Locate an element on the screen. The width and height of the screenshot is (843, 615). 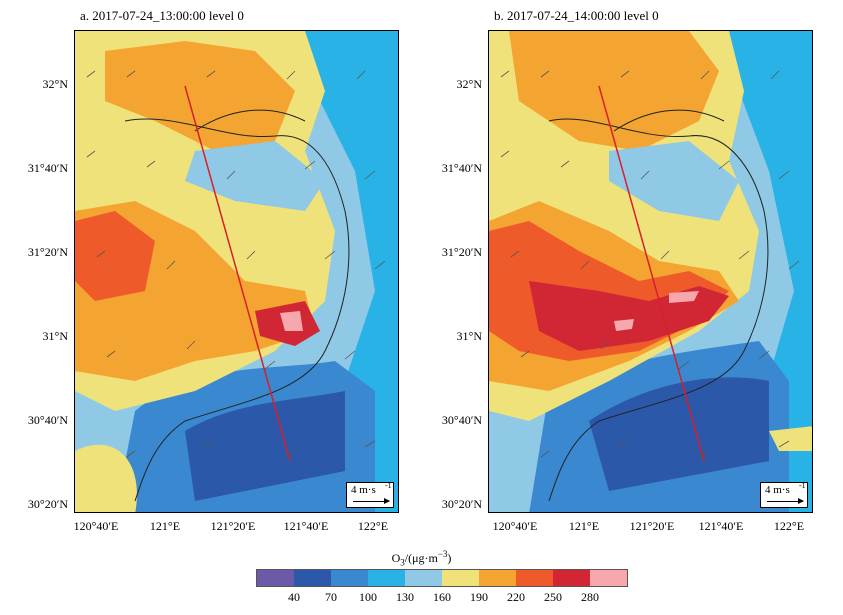
x-label-b-0: 120°40′E is located at coordinates (515, 526).